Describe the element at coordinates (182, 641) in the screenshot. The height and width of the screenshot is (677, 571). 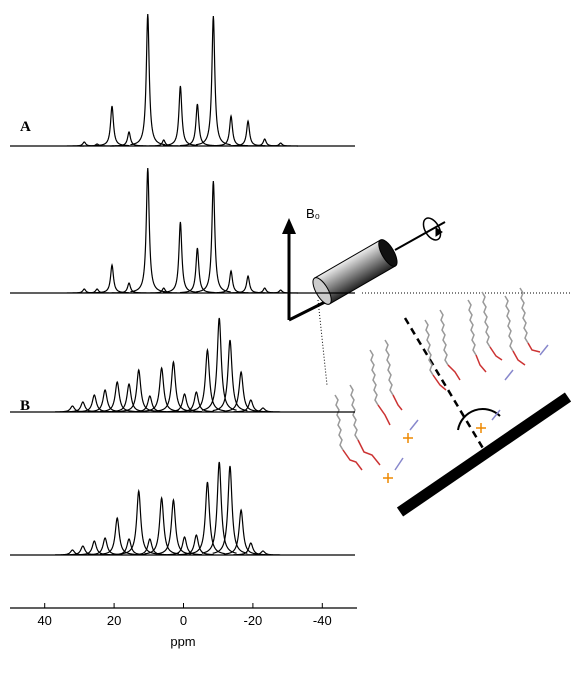
I see `x-axis-label: ppm` at that location.